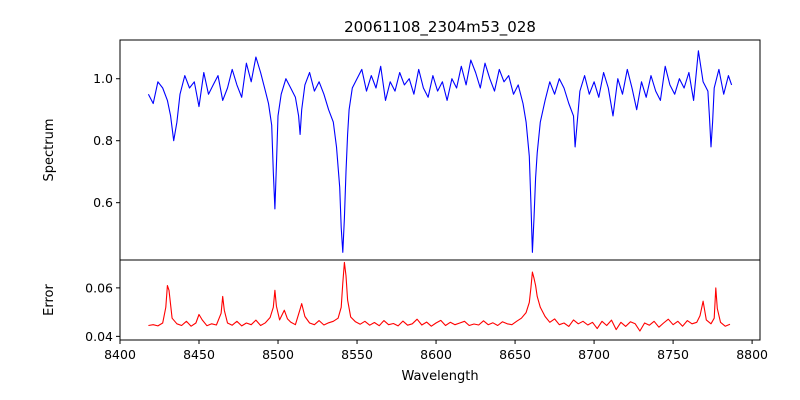 This screenshot has width=800, height=400. What do you see at coordinates (49, 150) in the screenshot?
I see `spectrum-y-axis-label: Spectrum` at bounding box center [49, 150].